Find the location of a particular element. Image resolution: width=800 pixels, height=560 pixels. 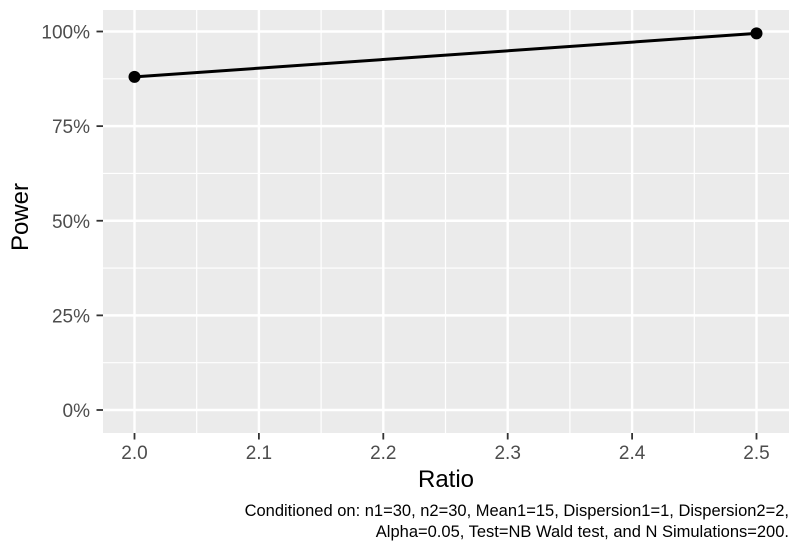

x-axis-title: Ratio is located at coordinates (446, 479).